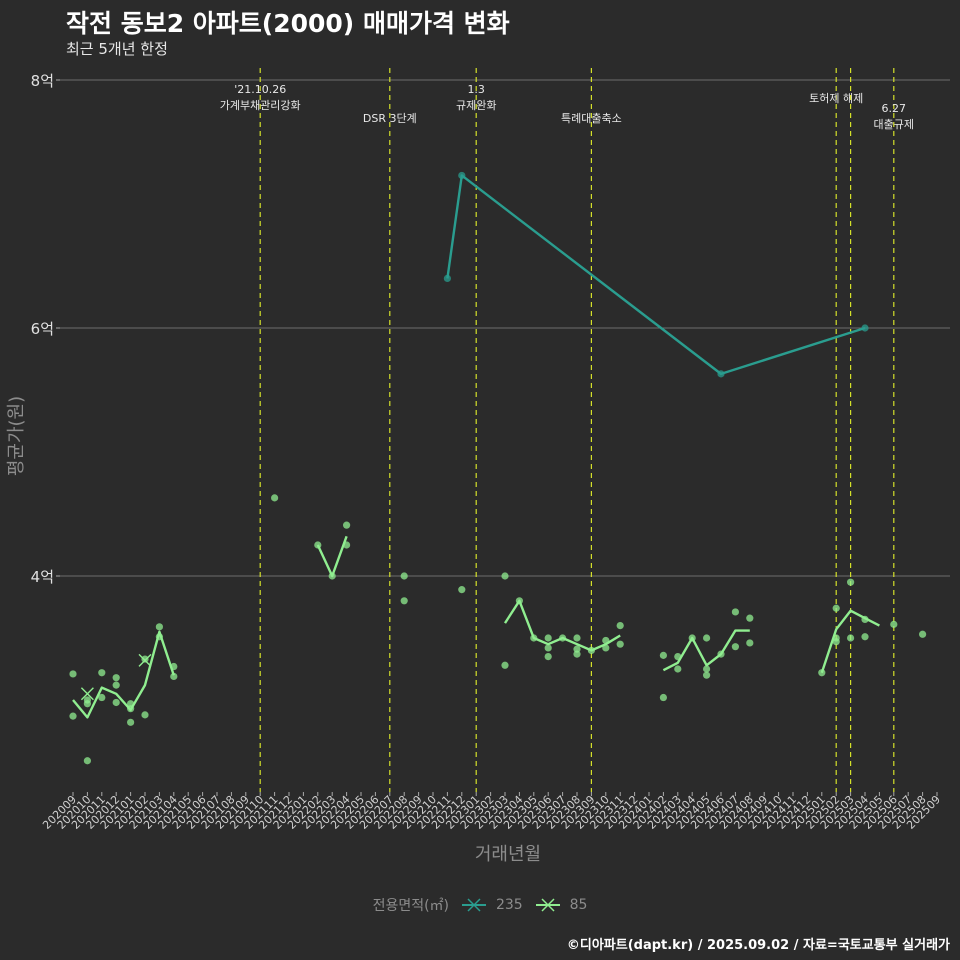  I want to click on chart-title: 작전 동보2 아파트(2000) 매매가격 변화, so click(288, 23).